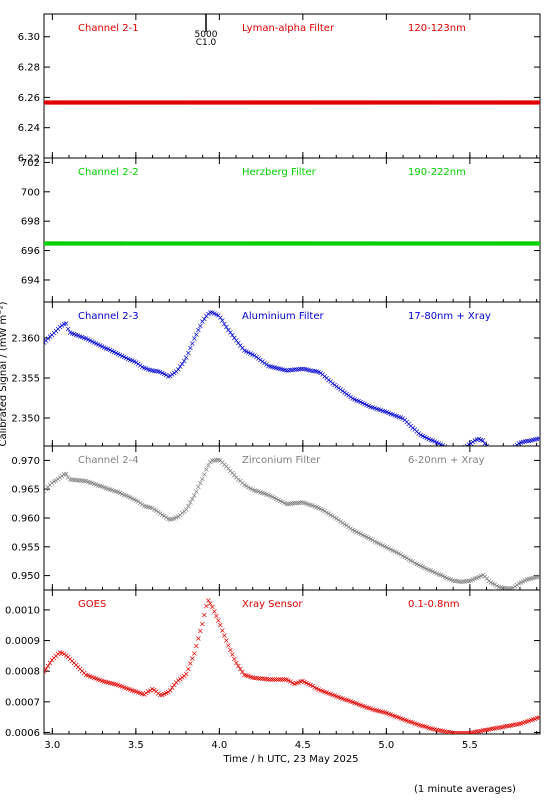  Describe the element at coordinates (288, 28) in the screenshot. I see `panel-filter: Lyman-alpha Filter` at that location.